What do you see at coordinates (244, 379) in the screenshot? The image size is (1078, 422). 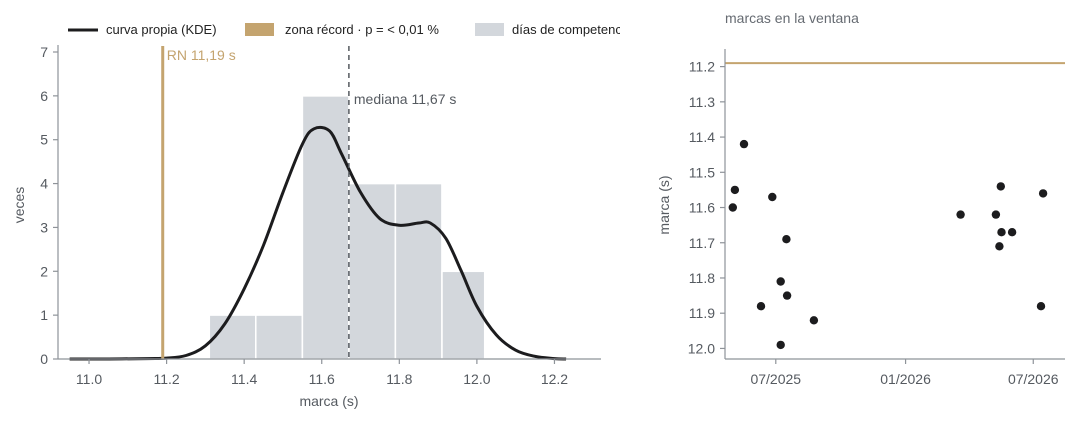 I see `x-tick-label: 11.4` at bounding box center [244, 379].